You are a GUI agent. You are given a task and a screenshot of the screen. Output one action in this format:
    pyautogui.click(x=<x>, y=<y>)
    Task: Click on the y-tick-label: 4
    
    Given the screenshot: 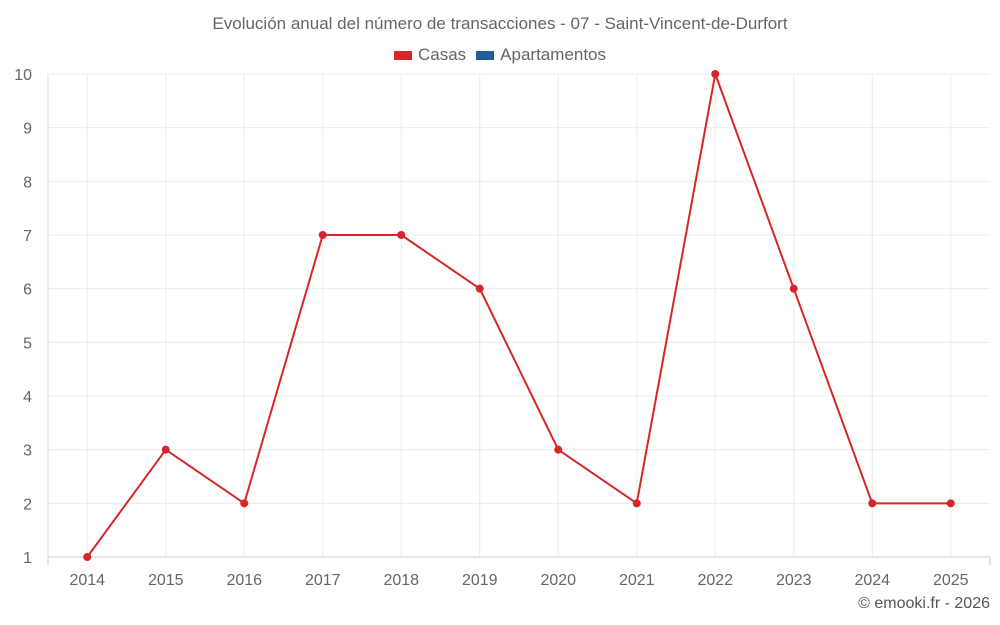 What is the action you would take?
    pyautogui.click(x=27, y=397)
    